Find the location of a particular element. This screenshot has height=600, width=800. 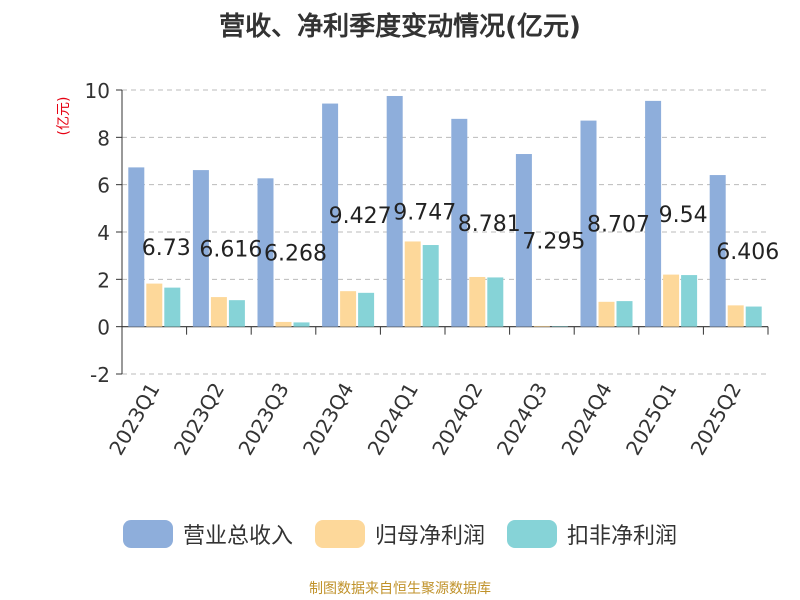

data-source-note: 制图数据来自恒生聚源数据库 is located at coordinates (400, 589).